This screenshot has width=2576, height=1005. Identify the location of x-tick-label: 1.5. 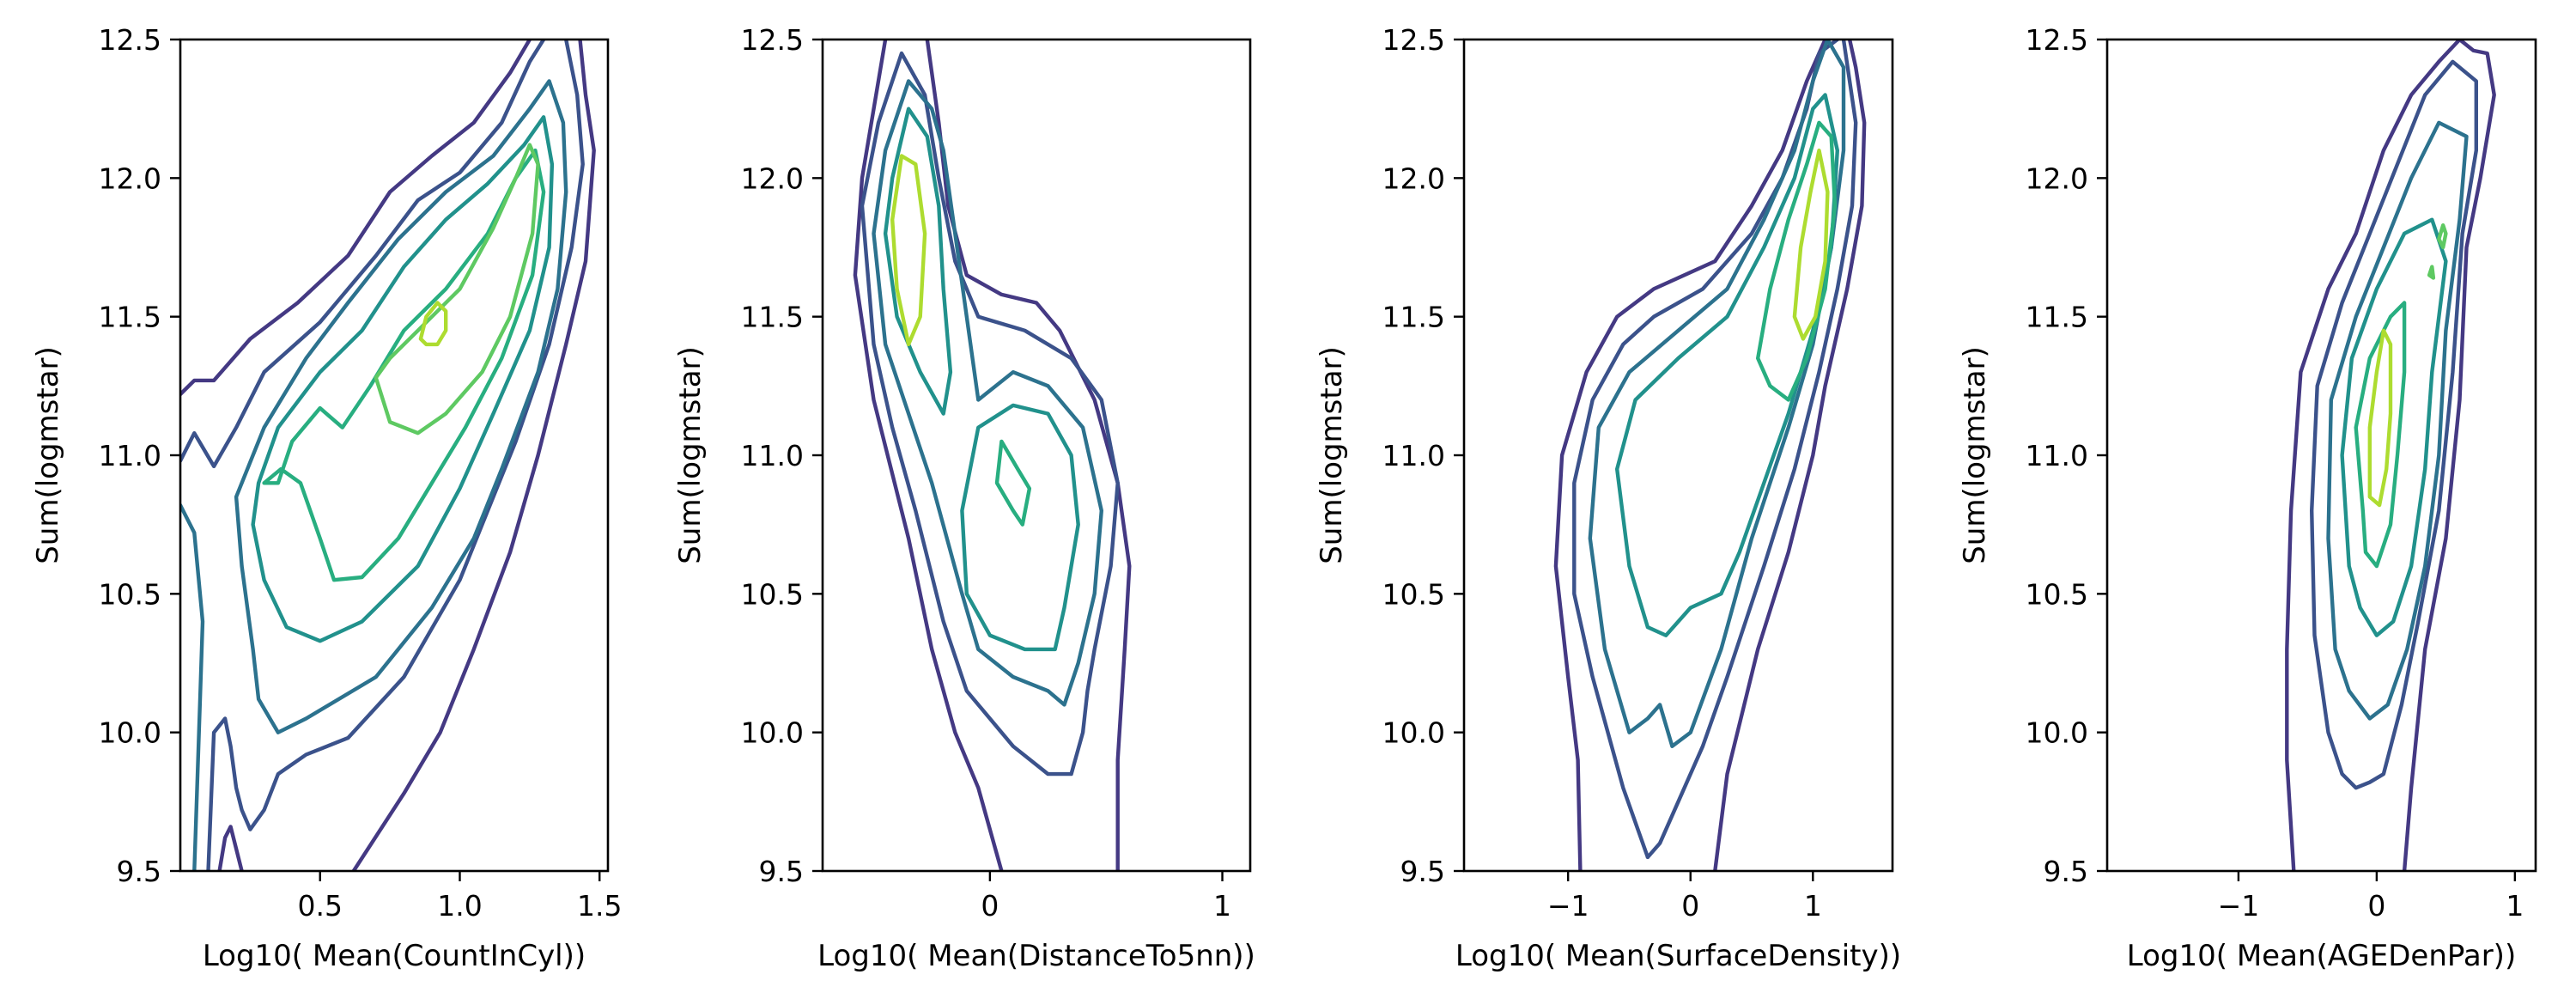
(599, 906).